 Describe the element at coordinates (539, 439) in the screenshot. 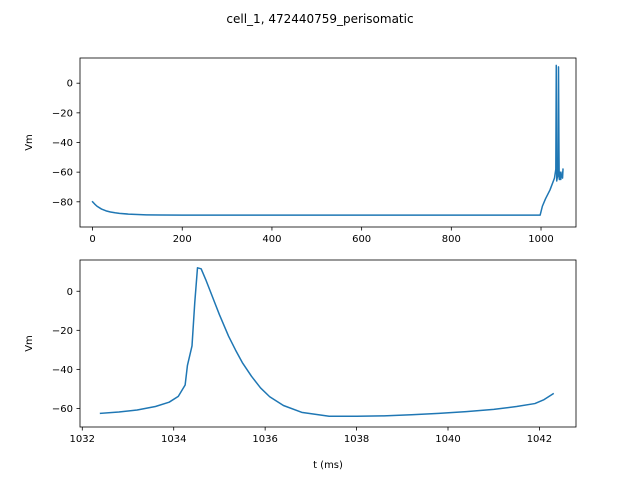

I see `x-tick-label: 1042` at that location.